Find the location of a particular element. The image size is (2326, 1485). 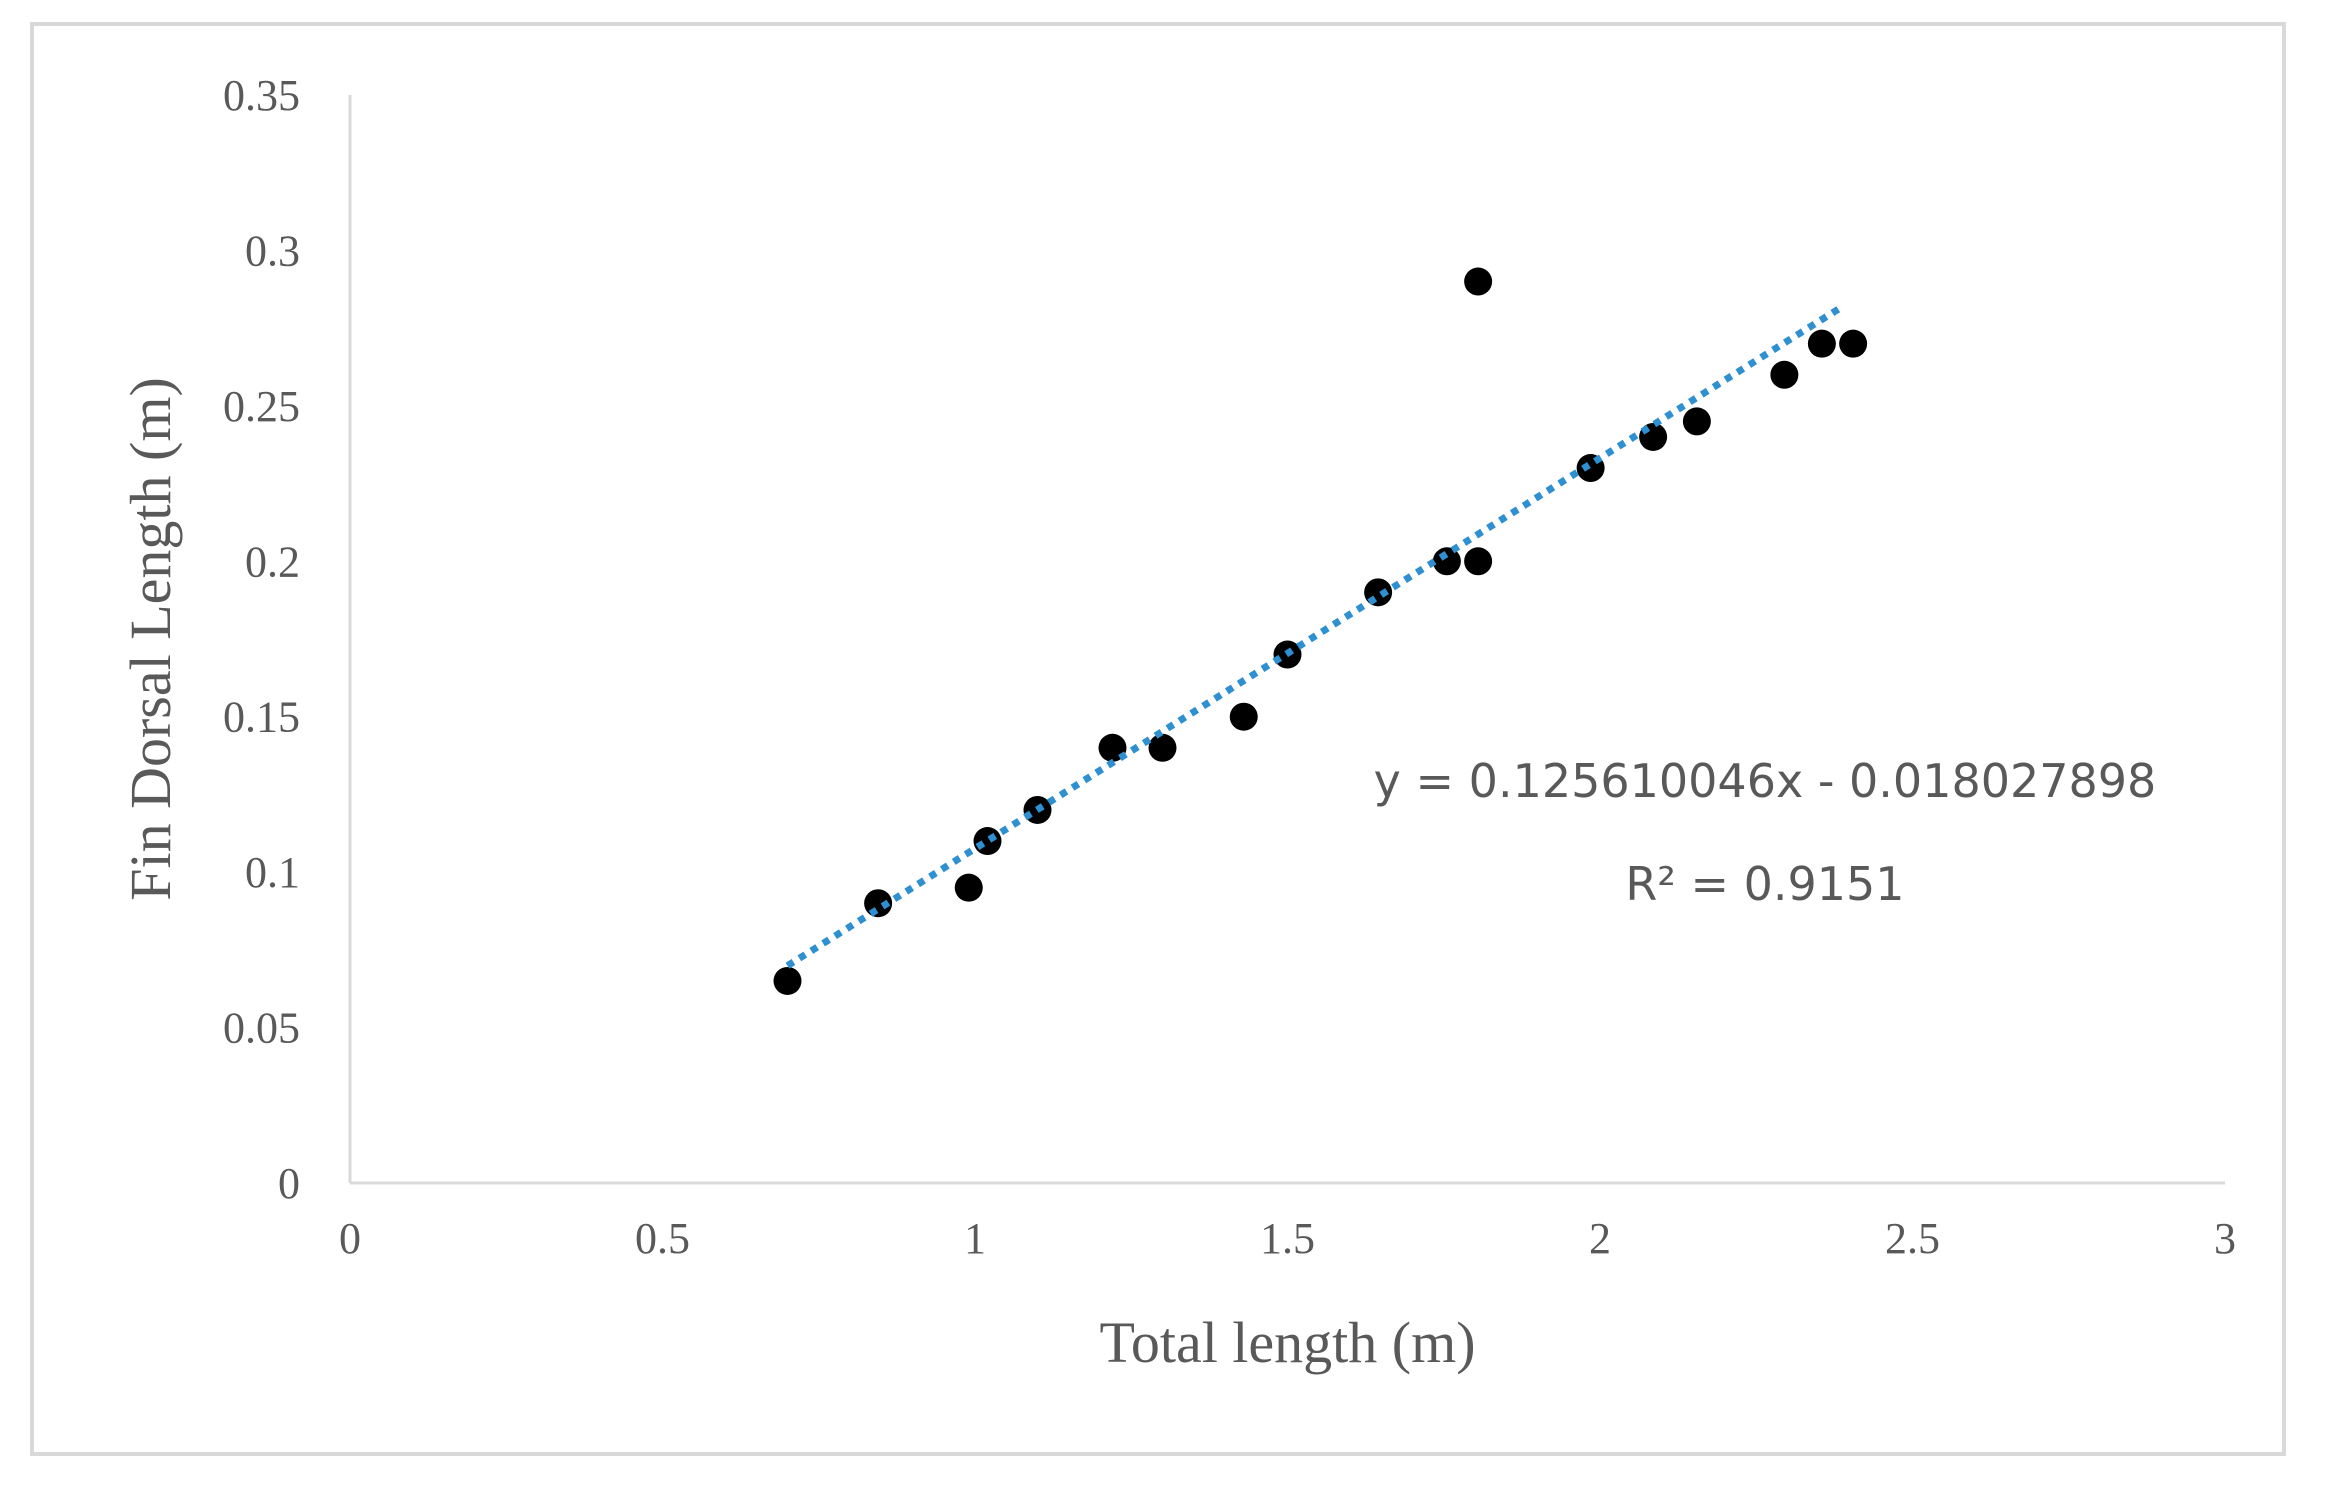

trendline-r-squared: R² = 0.9151 is located at coordinates (1764, 884).